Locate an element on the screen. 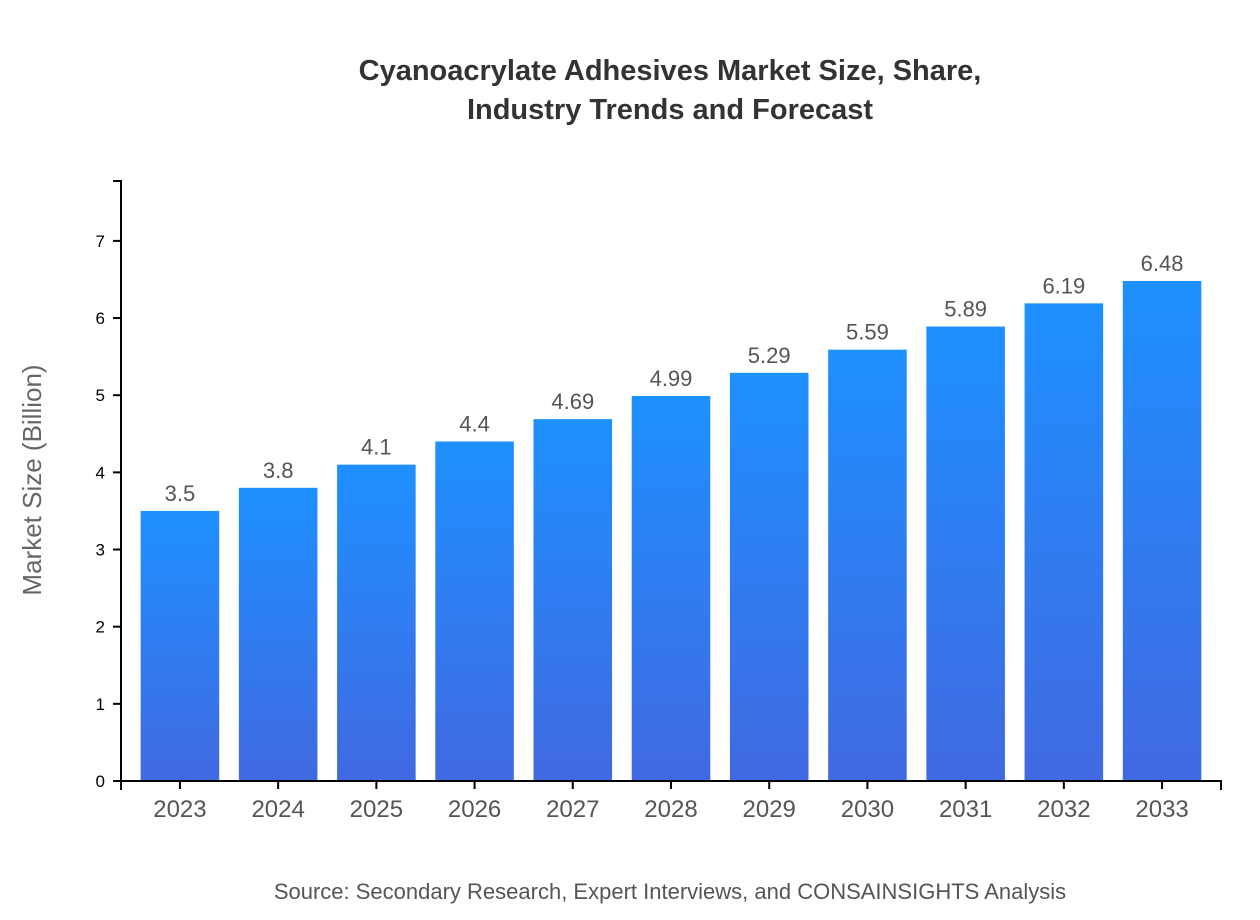 The width and height of the screenshot is (1260, 920). x-tick-label: 2028 is located at coordinates (670, 809).